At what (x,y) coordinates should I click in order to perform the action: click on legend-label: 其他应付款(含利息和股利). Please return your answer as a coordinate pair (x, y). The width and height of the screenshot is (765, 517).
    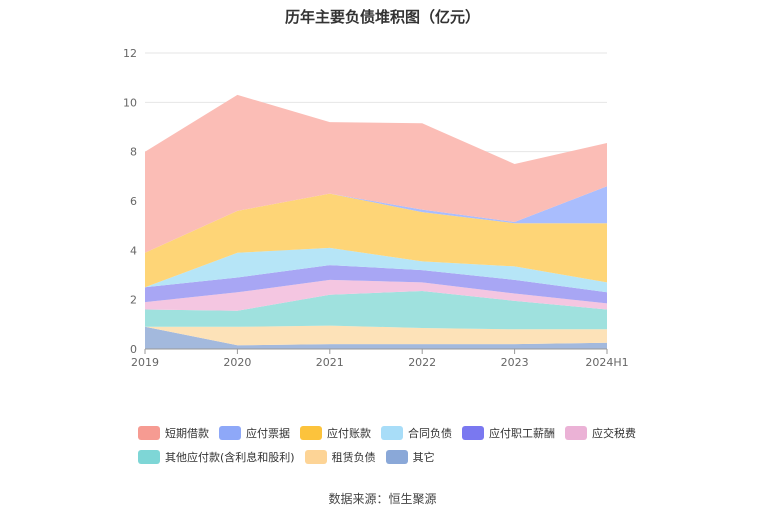
    Looking at the image, I should click on (230, 457).